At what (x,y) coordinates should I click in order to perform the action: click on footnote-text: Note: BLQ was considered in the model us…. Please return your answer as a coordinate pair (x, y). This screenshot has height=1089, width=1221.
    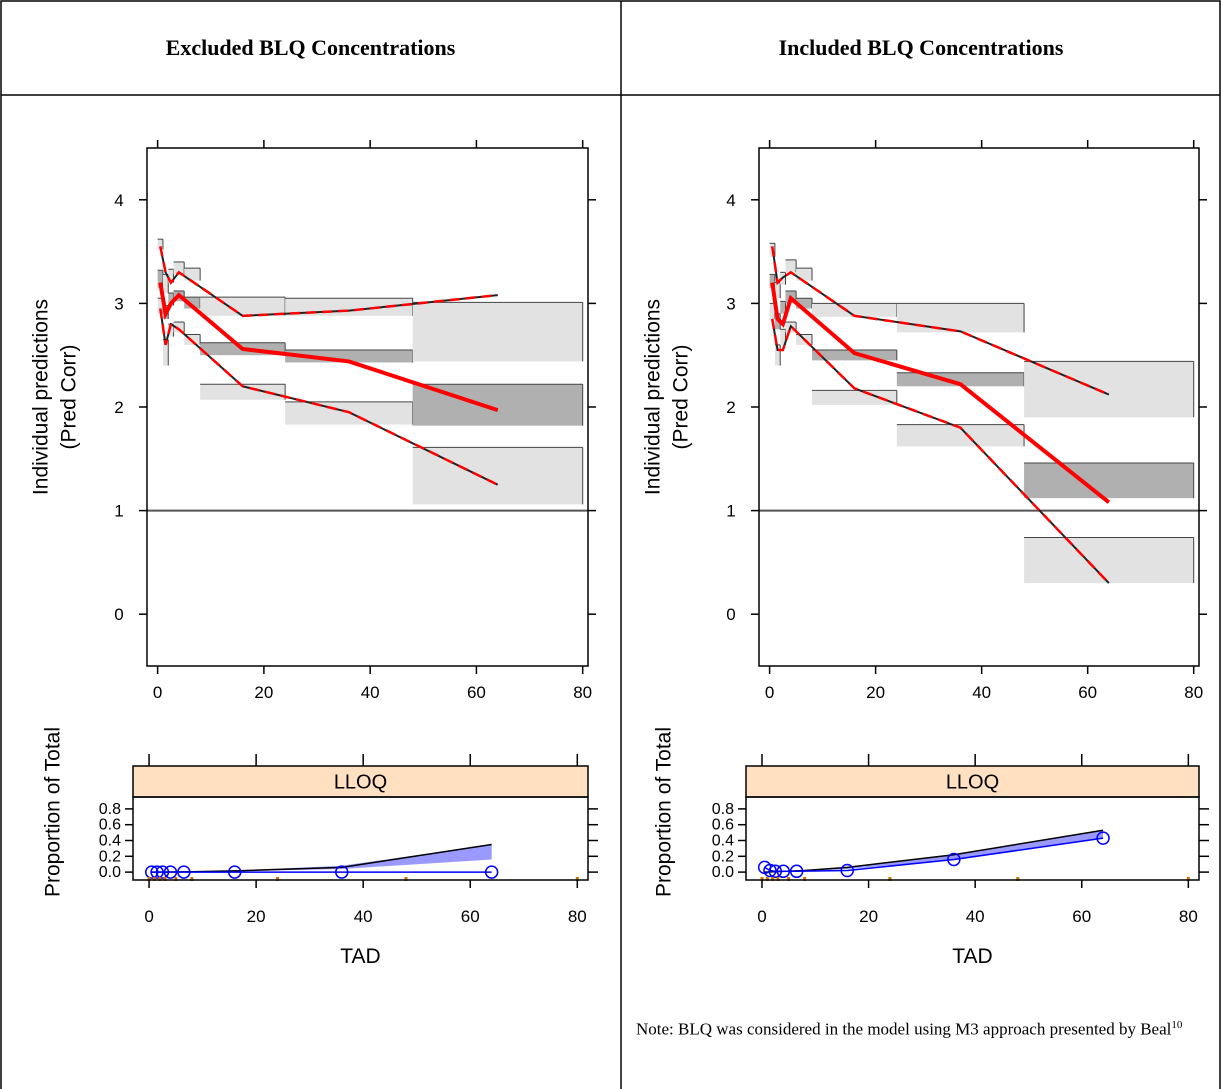
    Looking at the image, I should click on (904, 1029).